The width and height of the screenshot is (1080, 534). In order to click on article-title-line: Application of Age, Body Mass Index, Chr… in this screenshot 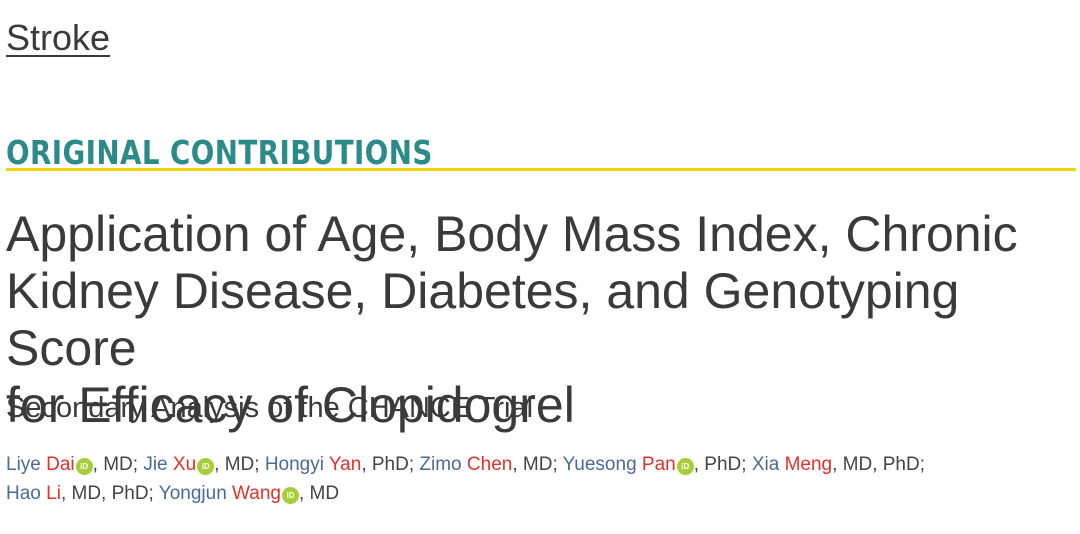, I will do `click(512, 234)`.